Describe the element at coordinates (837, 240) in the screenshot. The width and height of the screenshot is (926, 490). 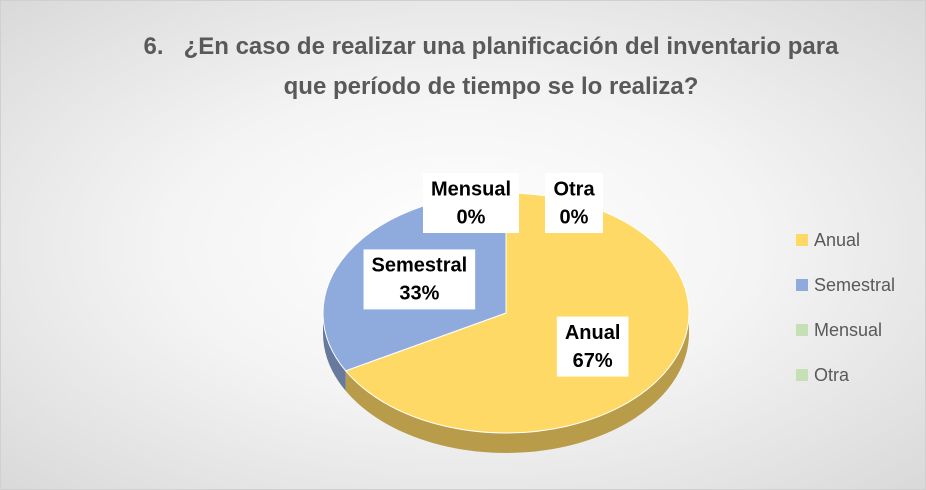
I see `legend-label: Anual` at that location.